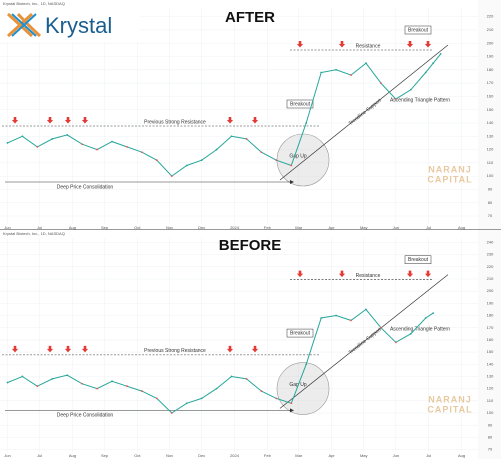 This screenshot has width=501, height=459. I want to click on x-tick-label: Mar, so click(299, 227).